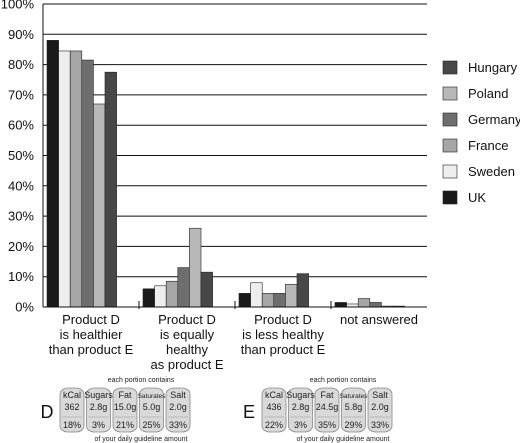 This screenshot has width=520, height=443. Describe the element at coordinates (354, 407) in the screenshot. I see `nutrient-amount: 5.8g` at that location.